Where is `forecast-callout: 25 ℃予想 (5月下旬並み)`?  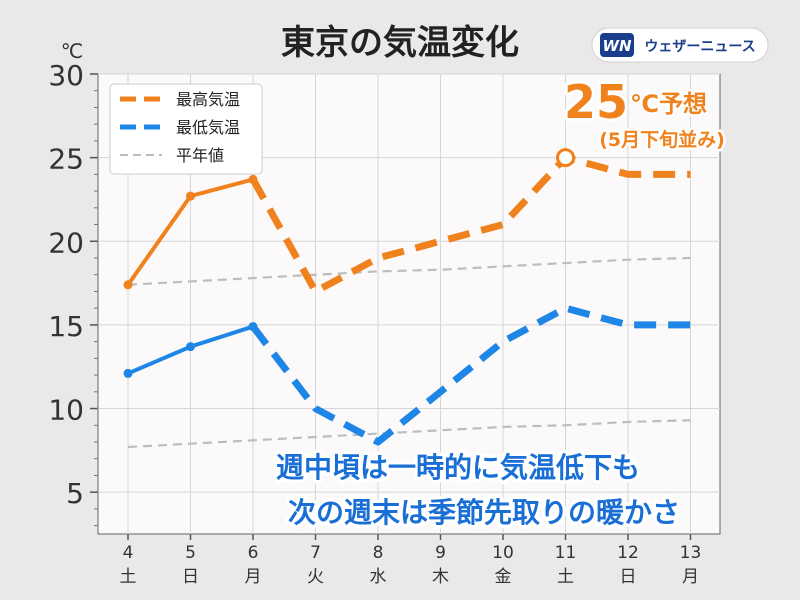
forecast-callout: 25 ℃予想 (5月下旬並み) is located at coordinates (644, 113).